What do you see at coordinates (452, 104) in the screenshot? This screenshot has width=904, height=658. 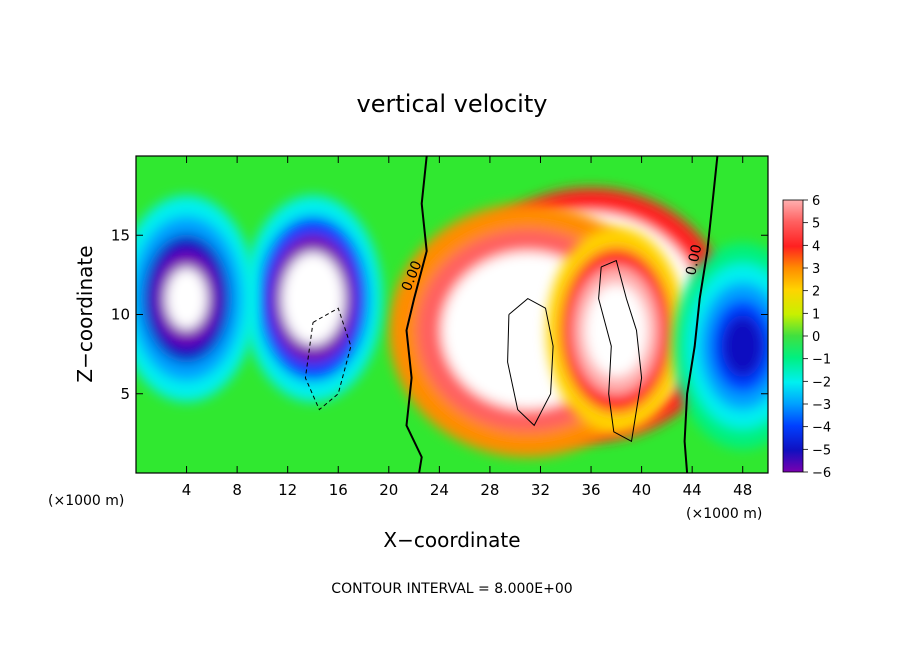 I see `chart-title: vertical velocity` at bounding box center [452, 104].